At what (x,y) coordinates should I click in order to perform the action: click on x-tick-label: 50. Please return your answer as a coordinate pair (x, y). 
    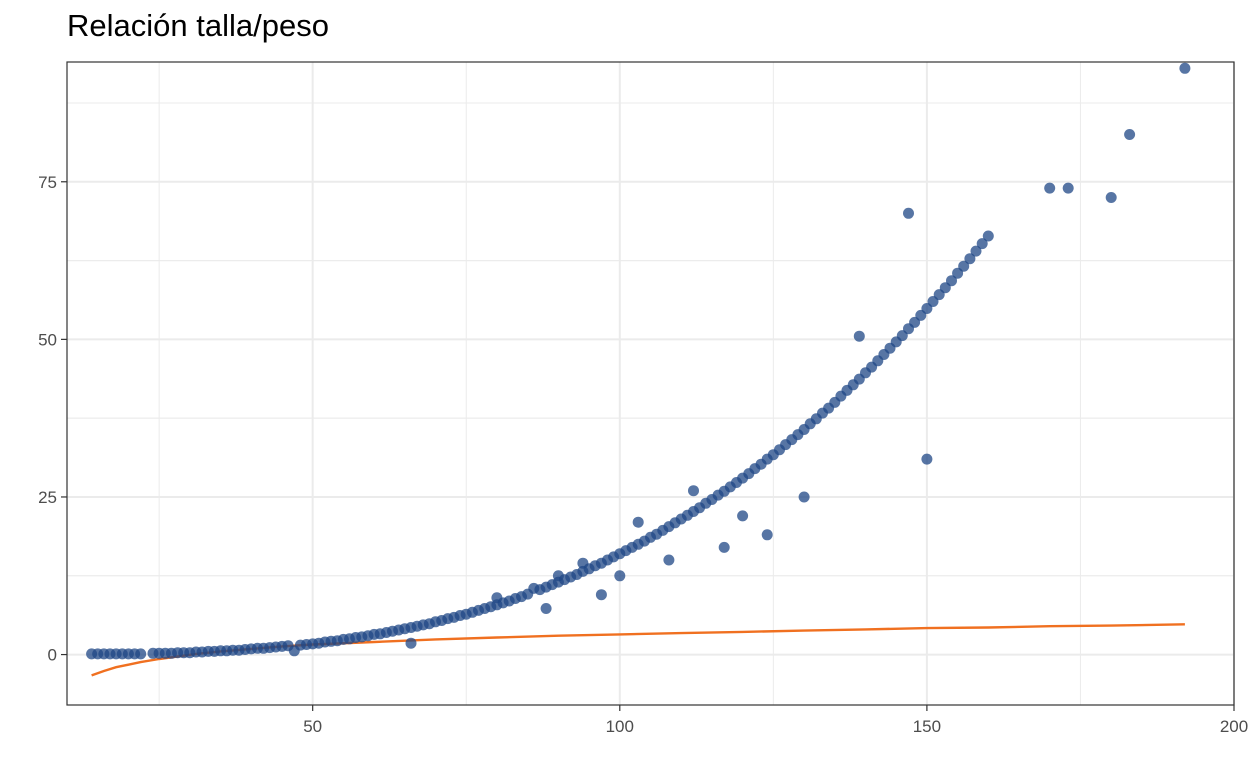
    Looking at the image, I should click on (312, 726).